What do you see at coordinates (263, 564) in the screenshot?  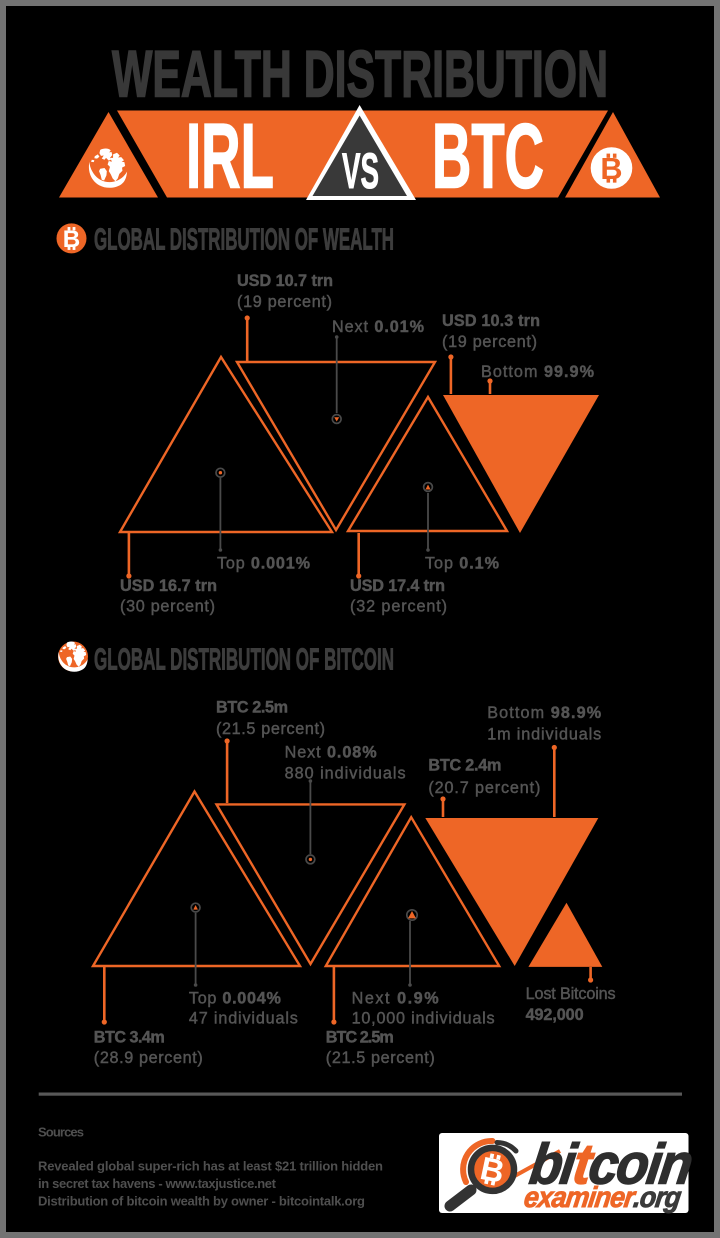 I see `svg-text: Top 0.001%` at bounding box center [263, 564].